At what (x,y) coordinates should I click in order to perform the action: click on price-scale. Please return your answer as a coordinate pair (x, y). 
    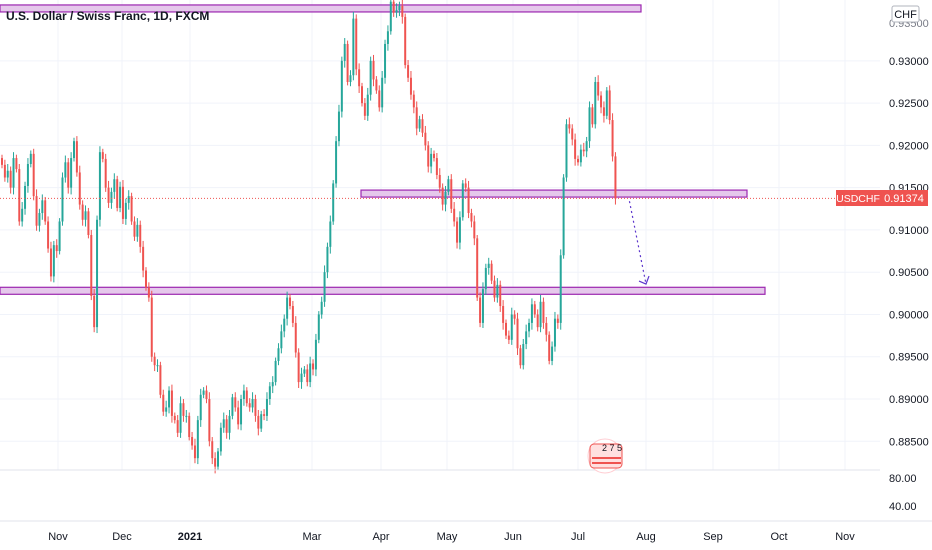
    Looking at the image, I should click on (906, 275).